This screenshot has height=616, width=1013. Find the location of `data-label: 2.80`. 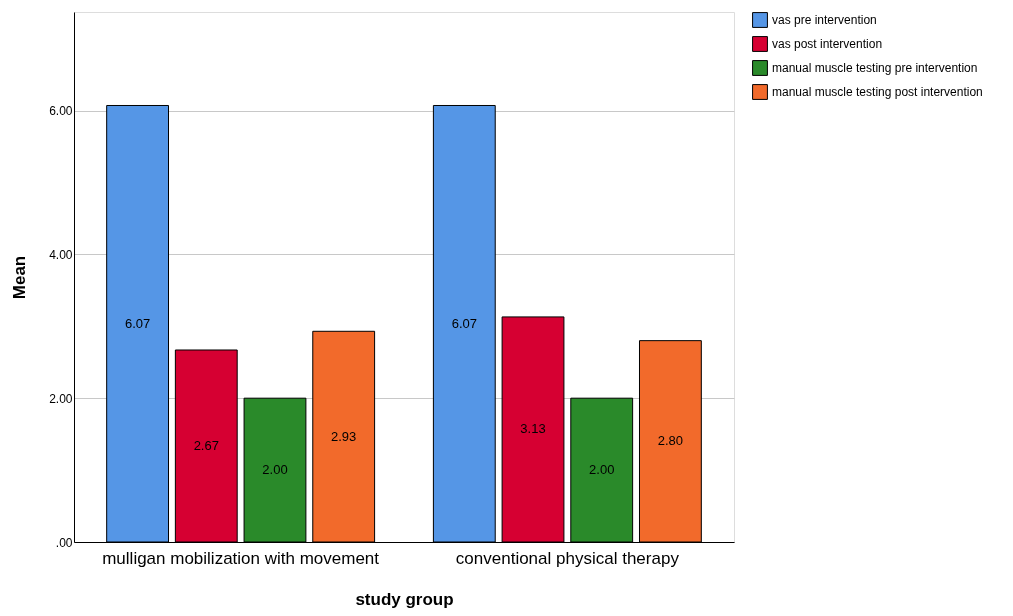

data-label: 2.80 is located at coordinates (670, 441).